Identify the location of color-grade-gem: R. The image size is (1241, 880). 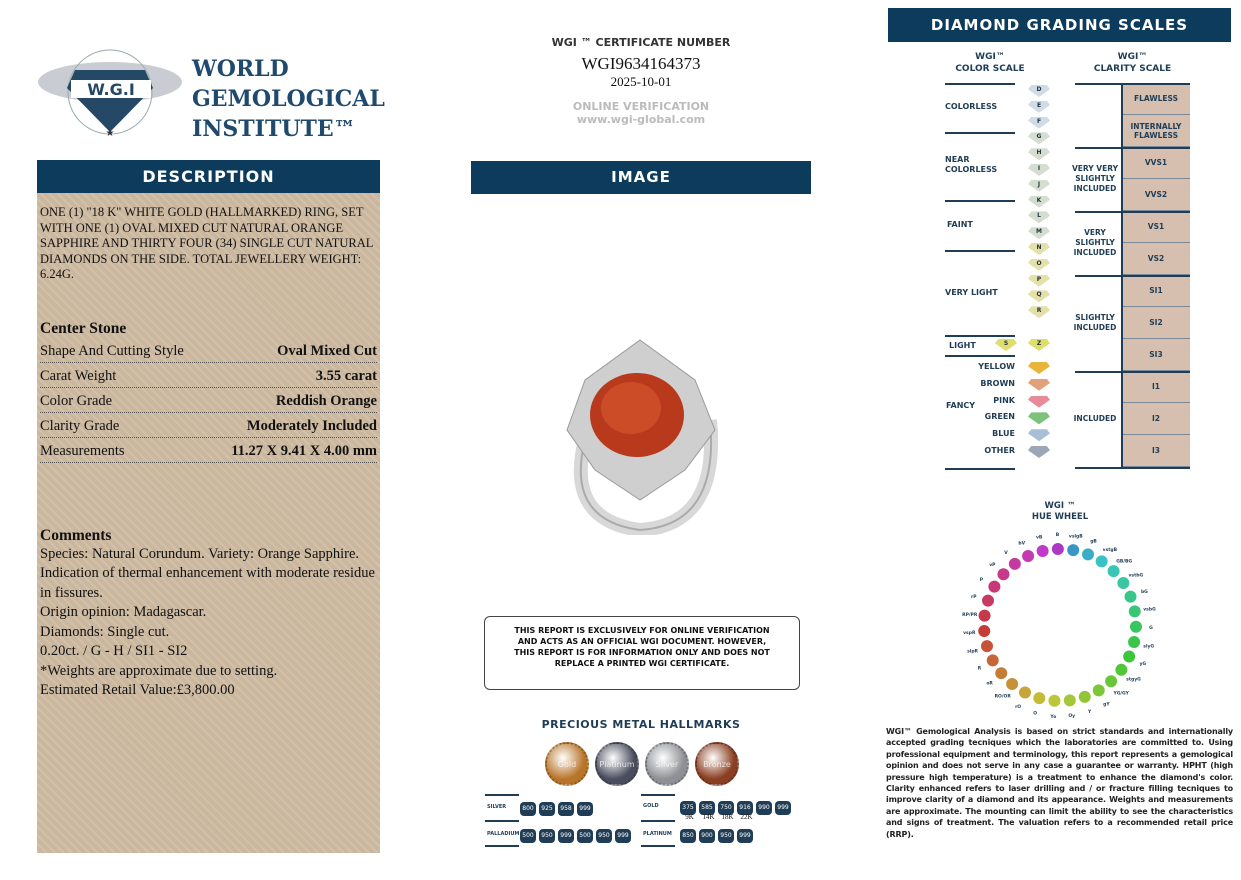
(1039, 312).